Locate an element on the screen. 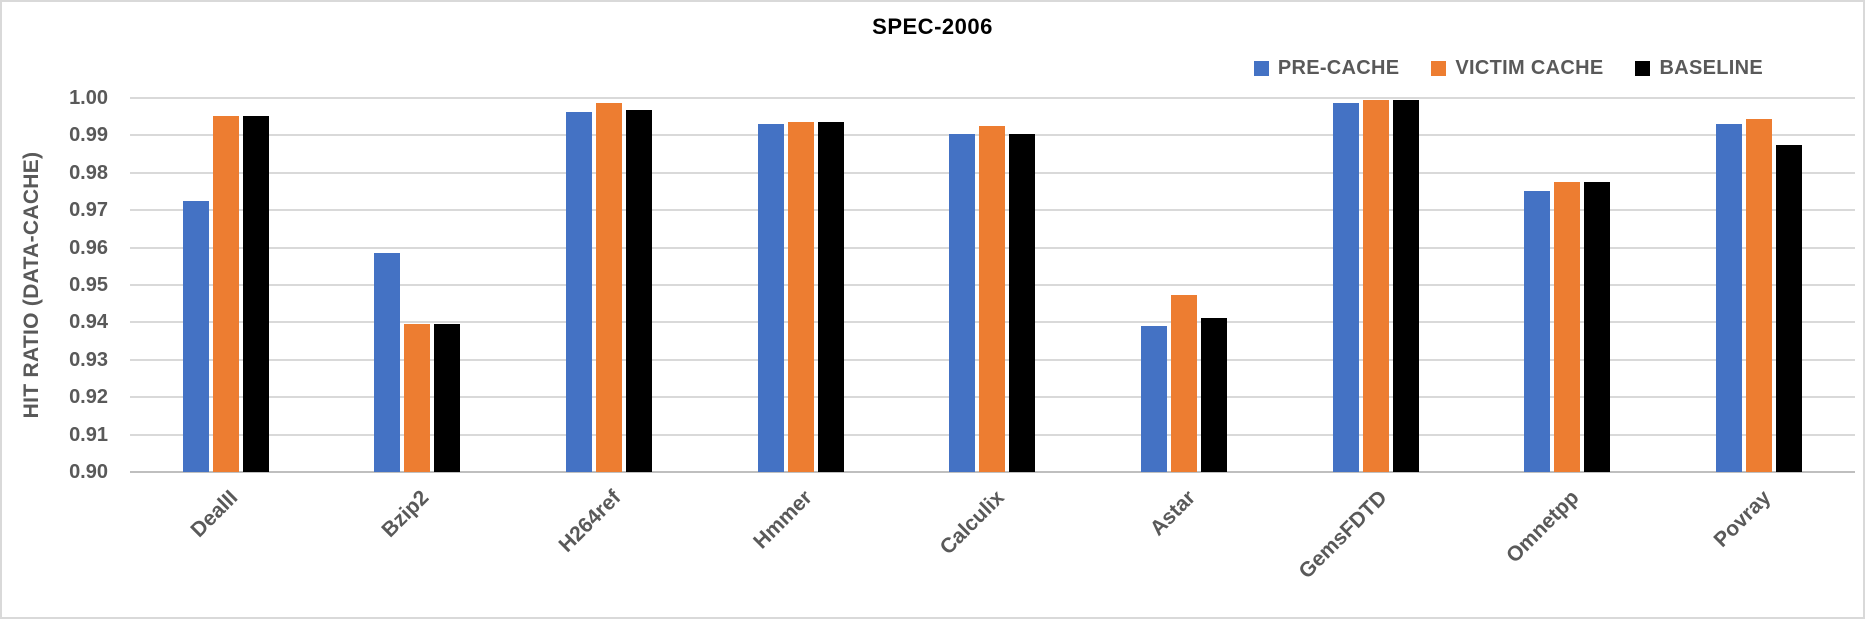  x-label-holder: Astar is located at coordinates (1184, 542).